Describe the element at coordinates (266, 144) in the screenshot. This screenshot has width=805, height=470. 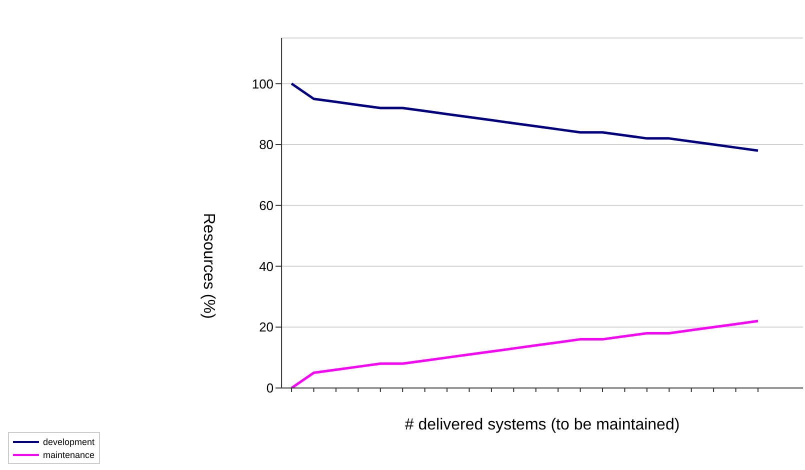
I see `y-tick-label: 80` at that location.